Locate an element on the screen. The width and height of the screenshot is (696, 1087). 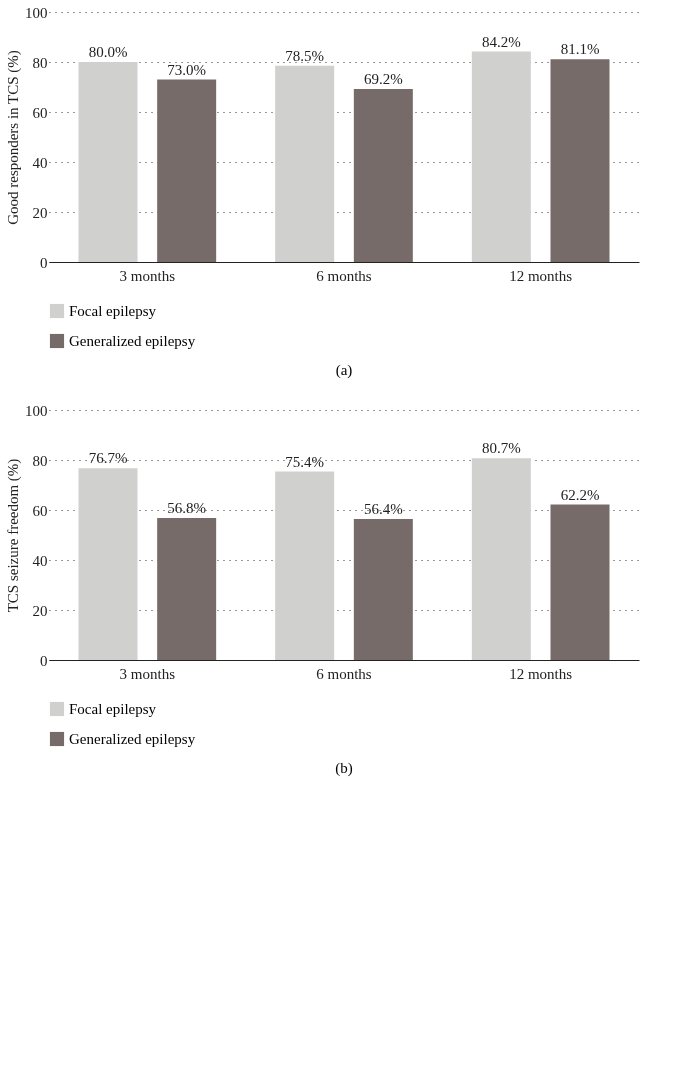
data-label: 75.4% is located at coordinates (305, 461).